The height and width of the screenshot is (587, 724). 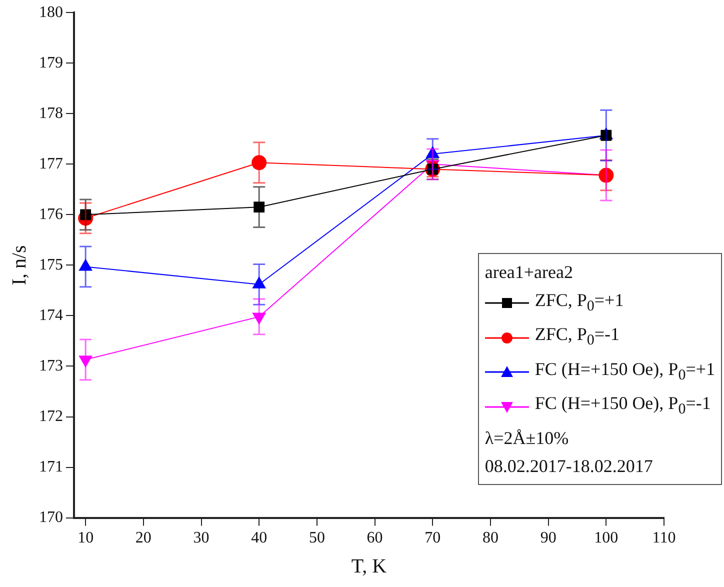 What do you see at coordinates (51, 365) in the screenshot?
I see `y-tick-label: 173` at bounding box center [51, 365].